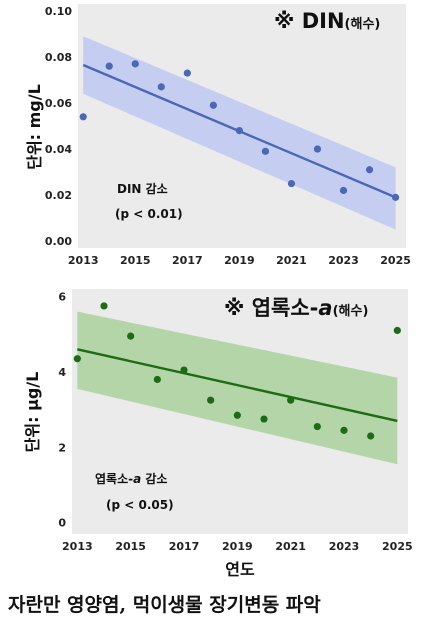 The width and height of the screenshot is (440, 634). Describe the element at coordinates (344, 430) in the screenshot. I see `chl-point-2023` at that location.